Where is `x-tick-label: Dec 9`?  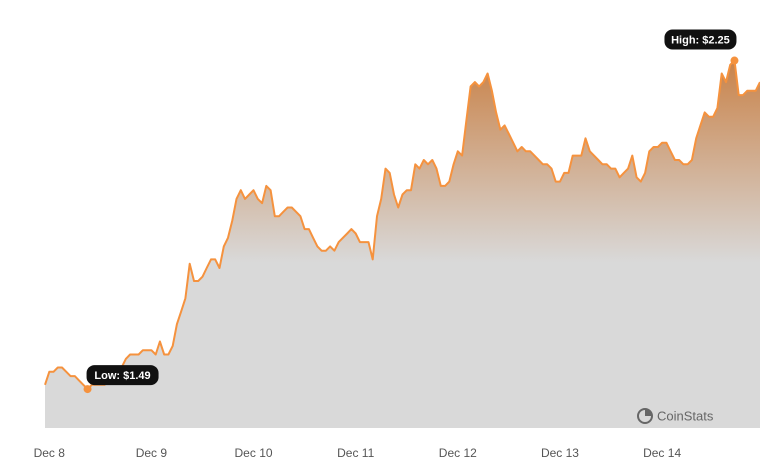
x-tick-label: Dec 9 is located at coordinates (152, 453).